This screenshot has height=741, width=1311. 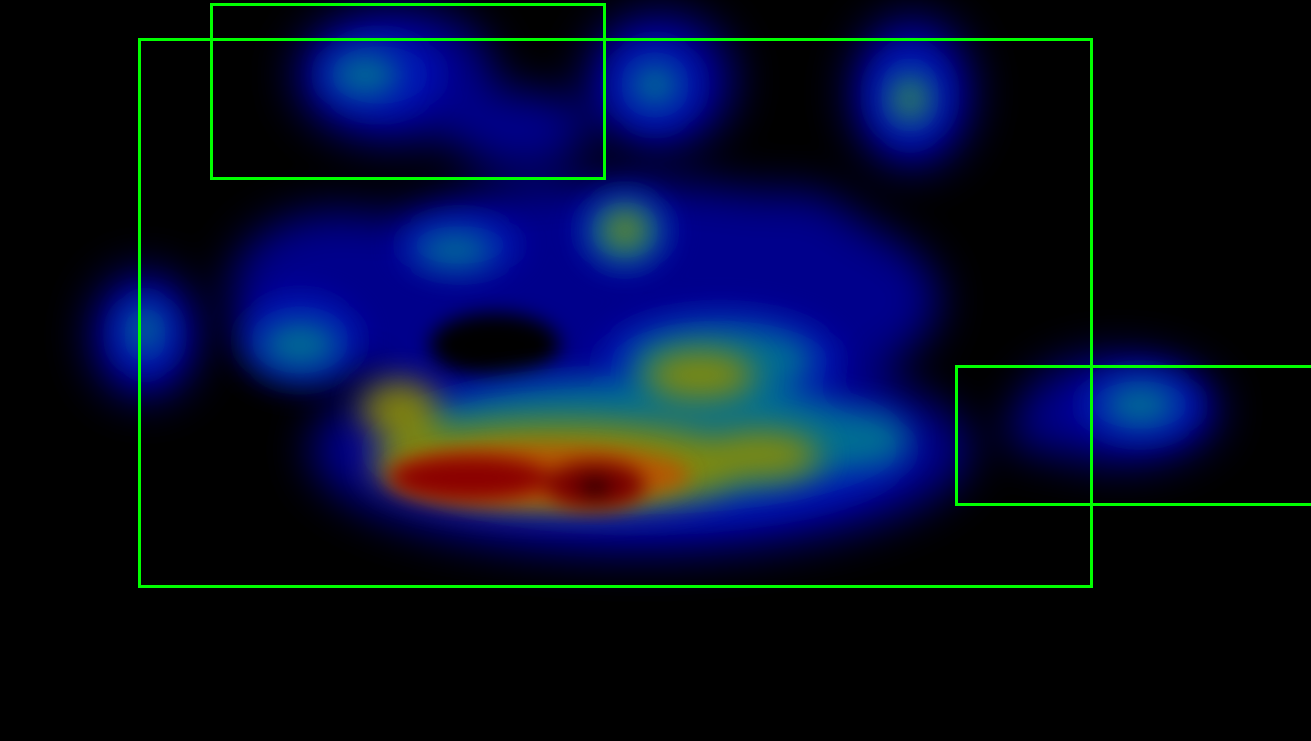 What do you see at coordinates (517, 482) in the screenshot?
I see `heatmap-layer-hot` at bounding box center [517, 482].